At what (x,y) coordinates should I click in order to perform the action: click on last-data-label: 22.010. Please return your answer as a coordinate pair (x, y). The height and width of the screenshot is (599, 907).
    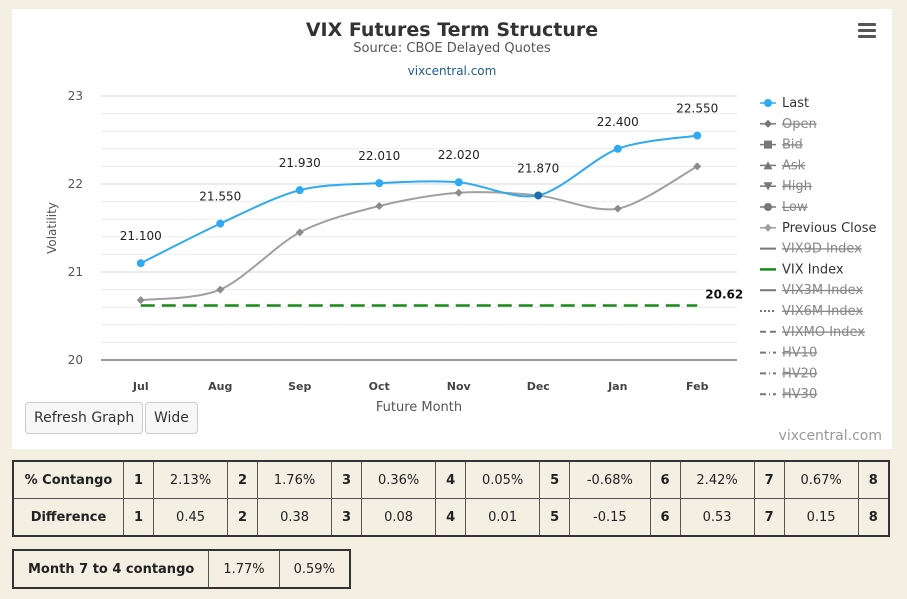
    Looking at the image, I should click on (379, 156).